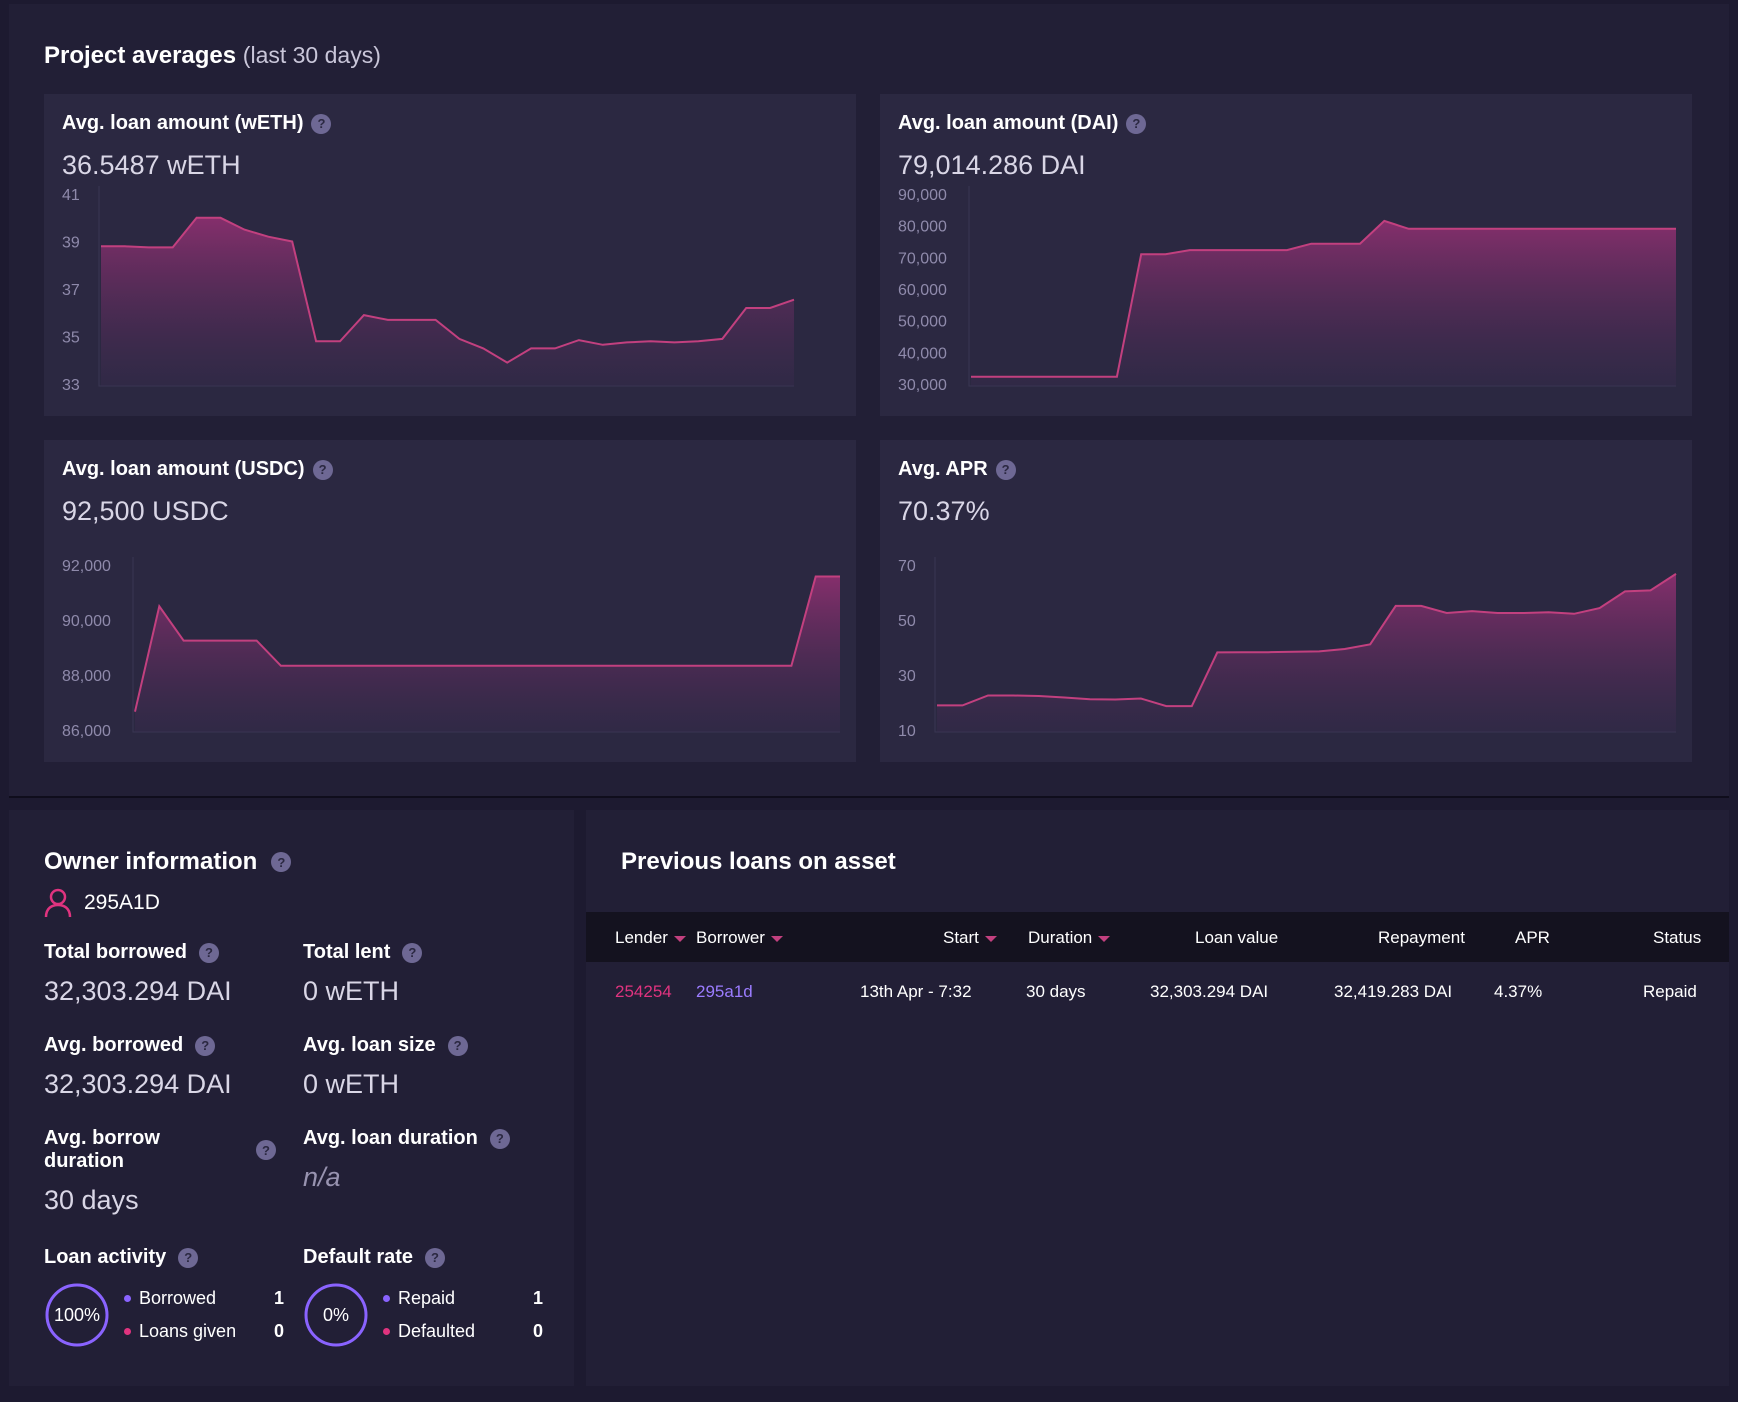 The image size is (1738, 1402). I want to click on column-status: Status, so click(1677, 937).